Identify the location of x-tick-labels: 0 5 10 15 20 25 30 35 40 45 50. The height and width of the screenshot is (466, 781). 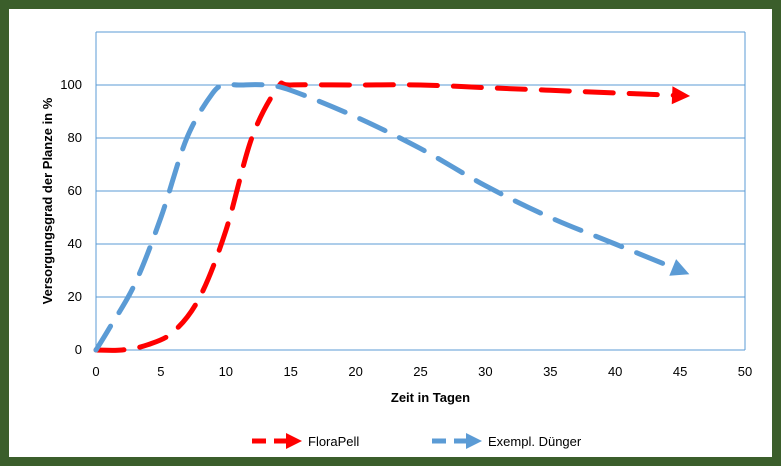
(422, 371).